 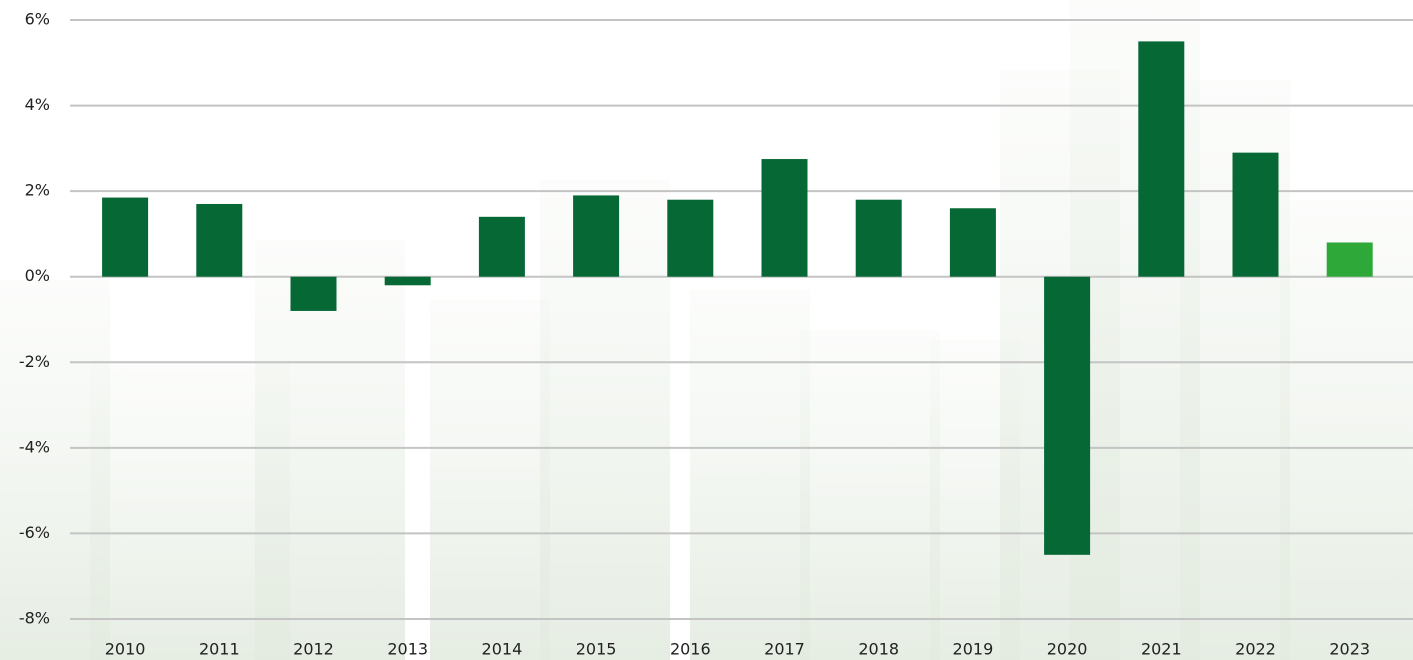 I want to click on y-tick-label: 2%, so click(x=37, y=190).